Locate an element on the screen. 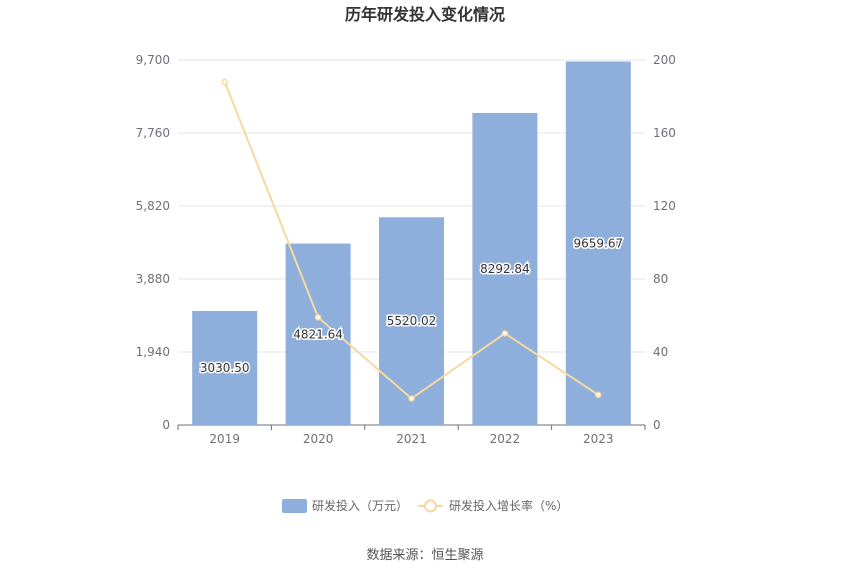 The height and width of the screenshot is (575, 850). bar-value-label: 4821.64 is located at coordinates (318, 334).